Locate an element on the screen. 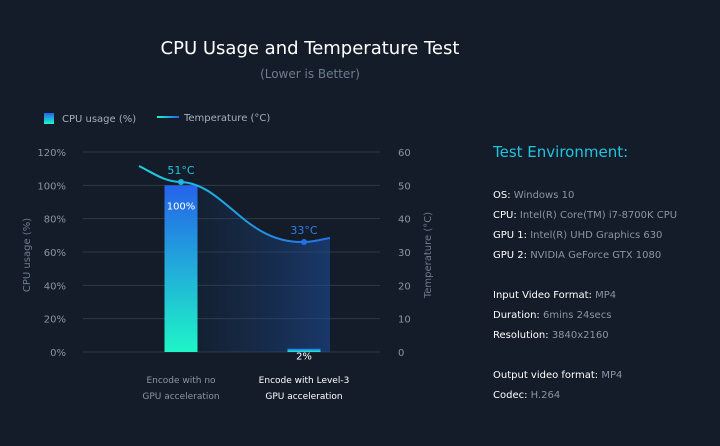 This screenshot has height=446, width=720. temperature-label: 33°C is located at coordinates (303, 230).